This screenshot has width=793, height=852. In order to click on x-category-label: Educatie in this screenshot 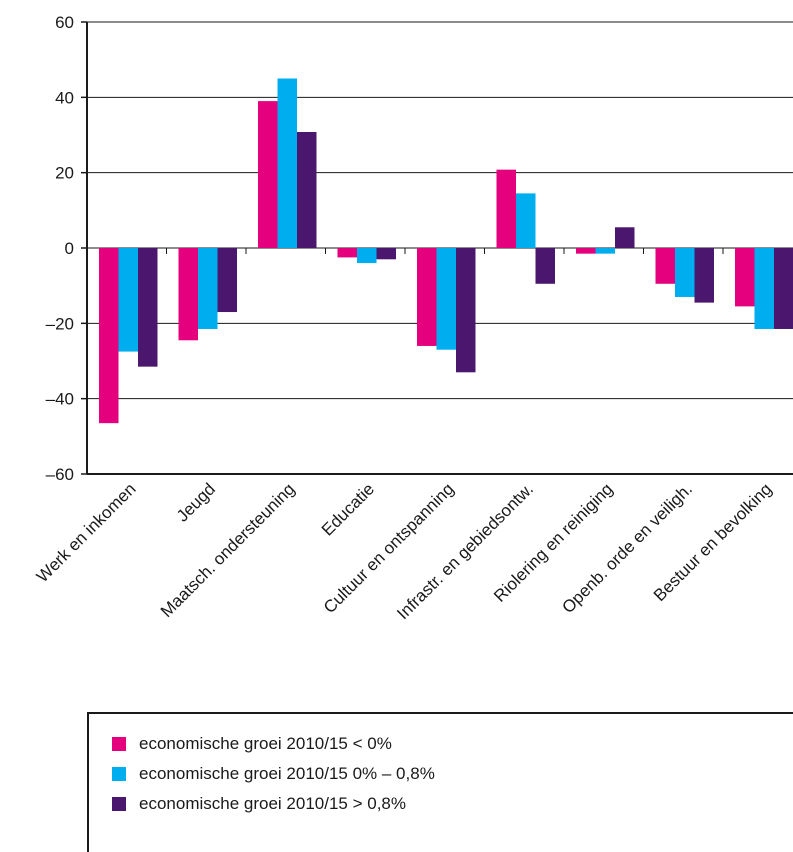, I will do `click(348, 509)`.